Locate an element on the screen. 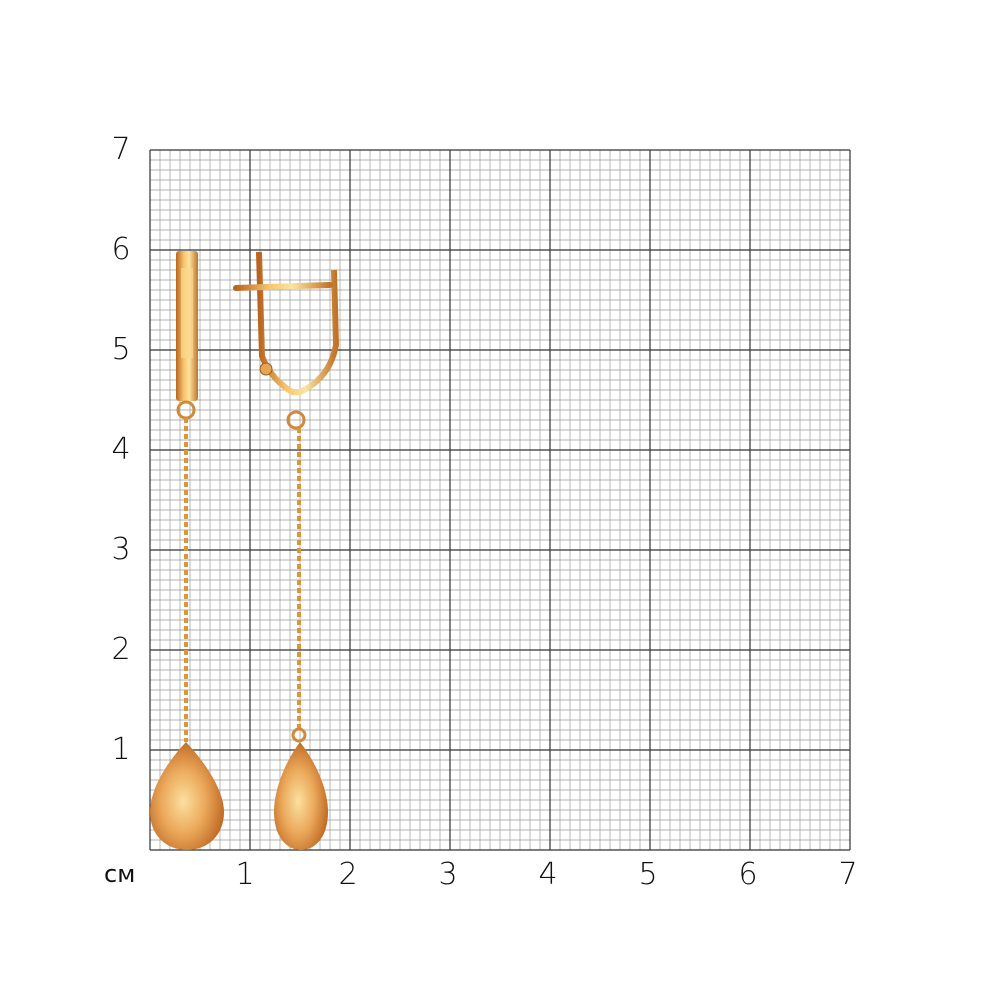 Image resolution: width=1000 pixels, height=1000 pixels. x-label-4: 4 is located at coordinates (548, 874).